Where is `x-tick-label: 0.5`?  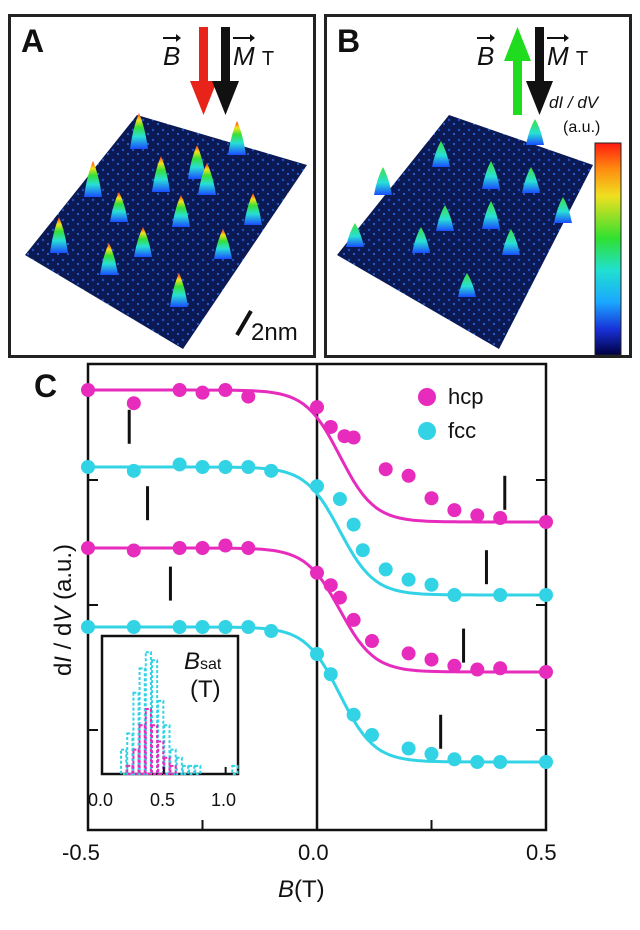
x-tick-label: 0.5 is located at coordinates (541, 852).